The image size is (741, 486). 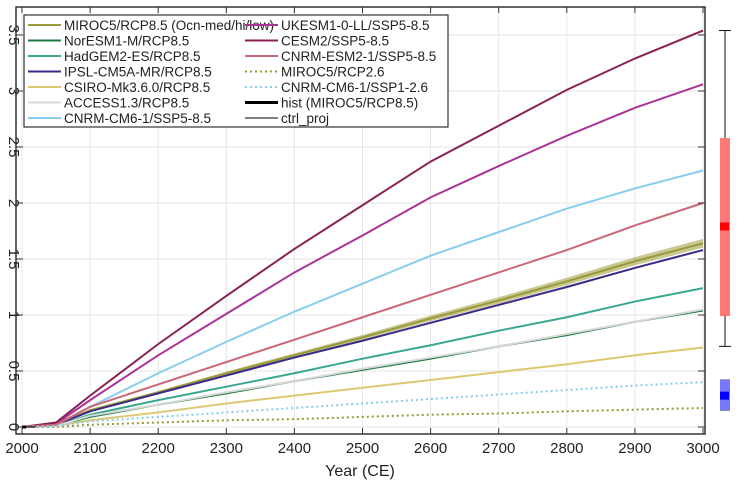 I want to click on y-tick-label: 1.5, so click(x=13, y=259).